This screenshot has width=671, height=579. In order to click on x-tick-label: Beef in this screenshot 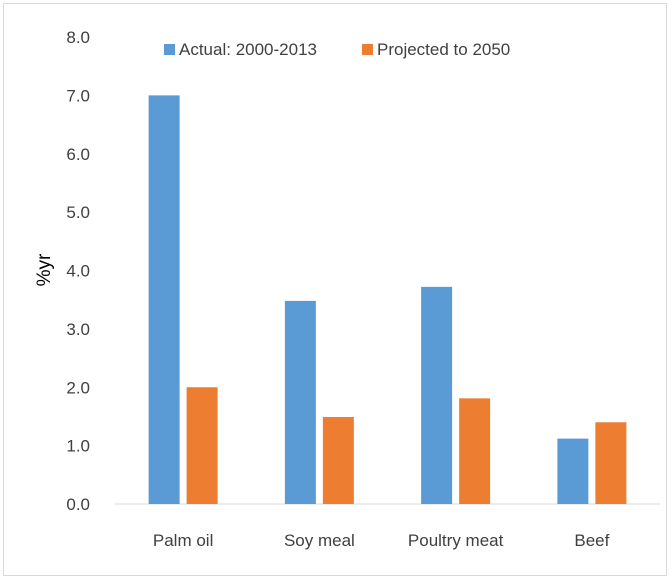, I will do `click(591, 540)`.